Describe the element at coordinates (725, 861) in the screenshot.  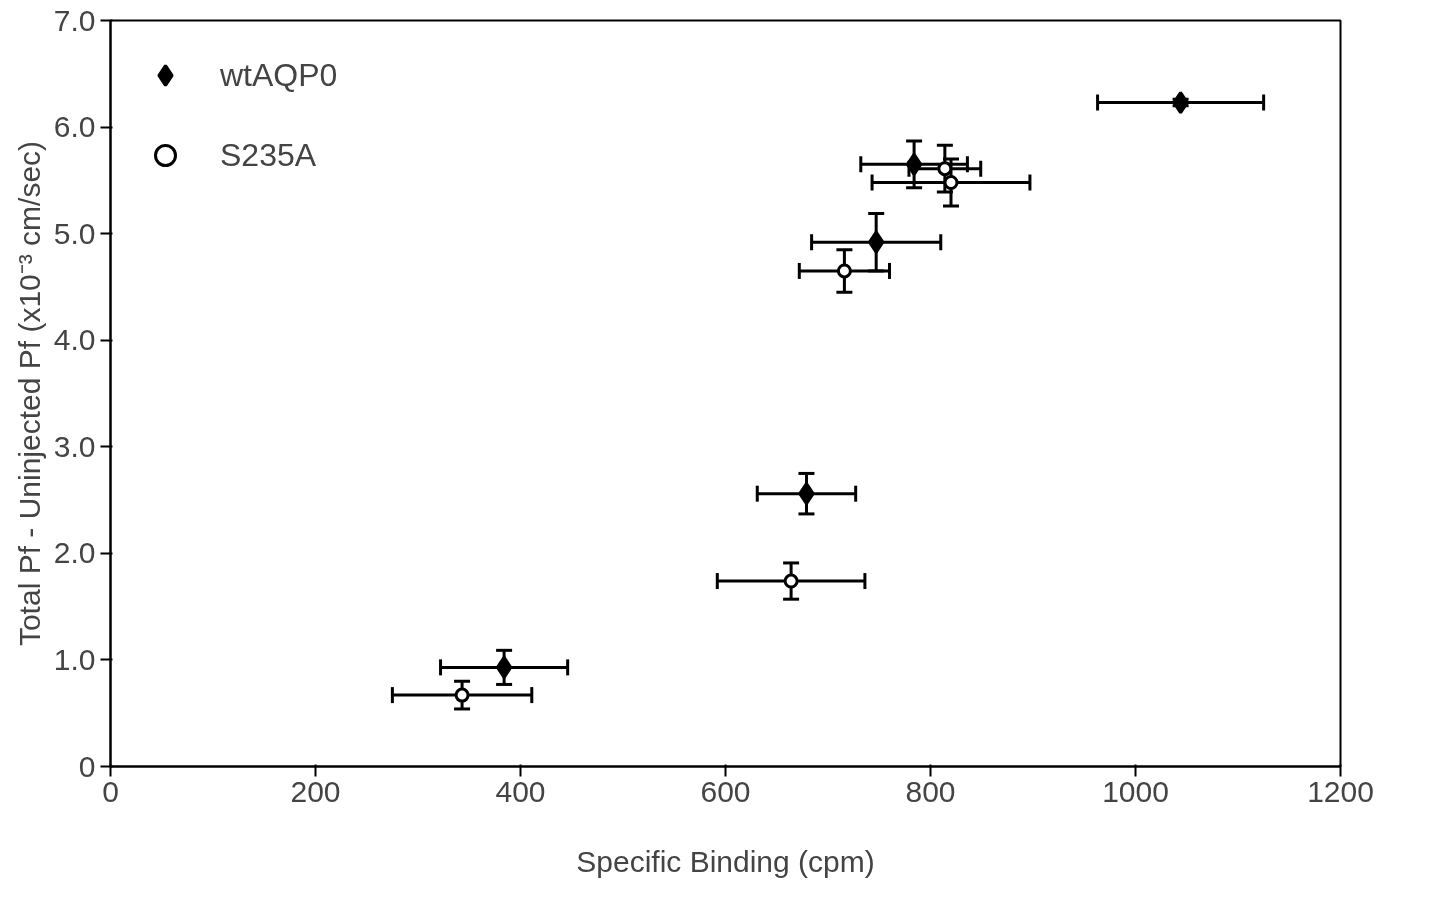
I see `x-axis-title: Specific Binding (cpm)` at that location.